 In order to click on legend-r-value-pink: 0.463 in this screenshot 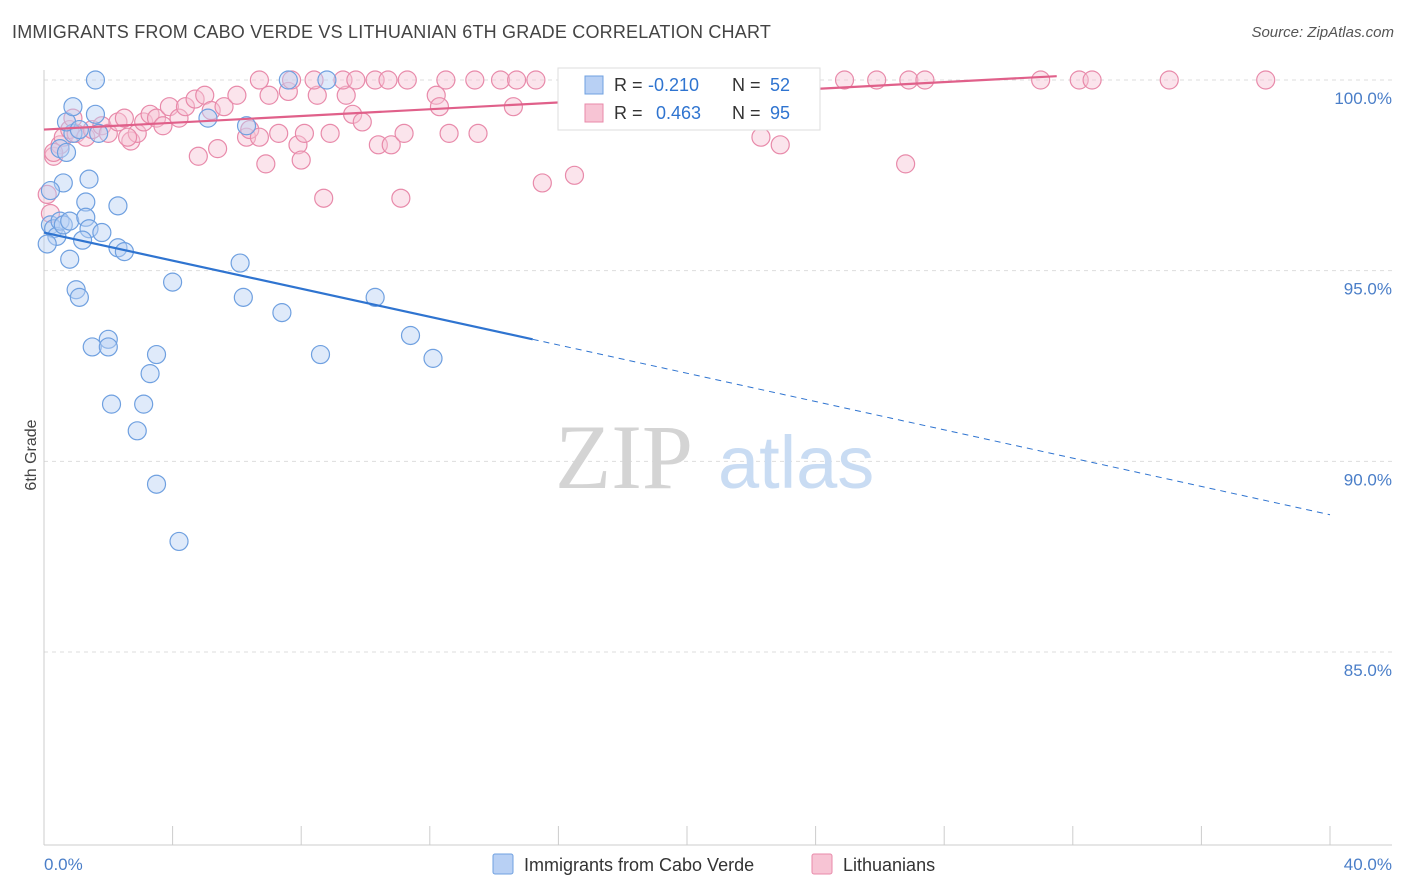, I will do `click(678, 113)`.